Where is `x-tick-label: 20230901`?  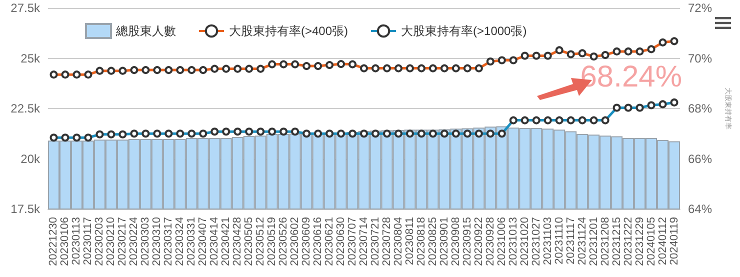 x-tick-label: 20230901 is located at coordinates (444, 241).